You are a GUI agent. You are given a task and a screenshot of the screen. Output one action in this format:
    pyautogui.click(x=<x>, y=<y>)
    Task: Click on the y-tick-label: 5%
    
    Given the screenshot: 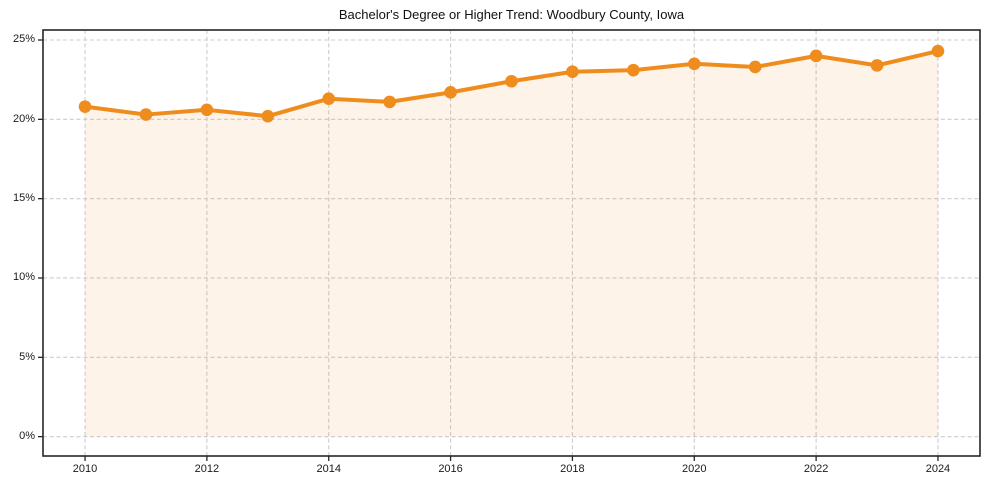 What is the action you would take?
    pyautogui.click(x=27, y=356)
    